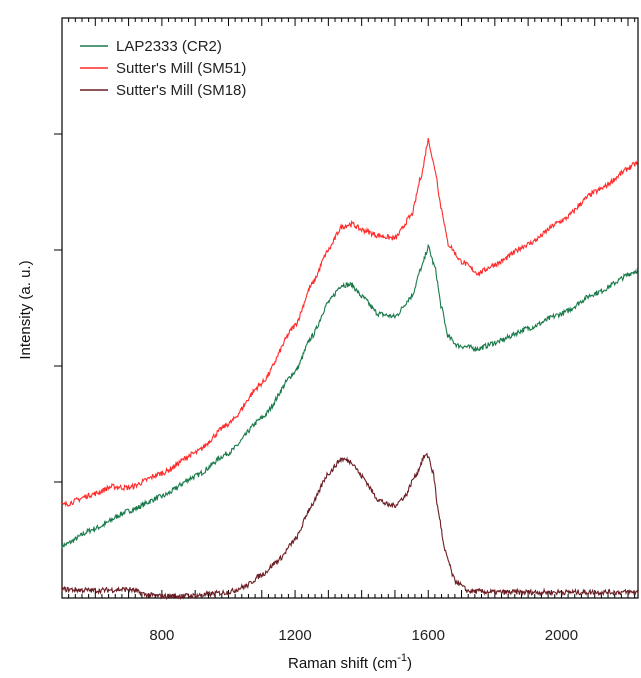 This screenshot has height=678, width=641. What do you see at coordinates (294, 635) in the screenshot?
I see `x-tick-label: 1200` at bounding box center [294, 635].